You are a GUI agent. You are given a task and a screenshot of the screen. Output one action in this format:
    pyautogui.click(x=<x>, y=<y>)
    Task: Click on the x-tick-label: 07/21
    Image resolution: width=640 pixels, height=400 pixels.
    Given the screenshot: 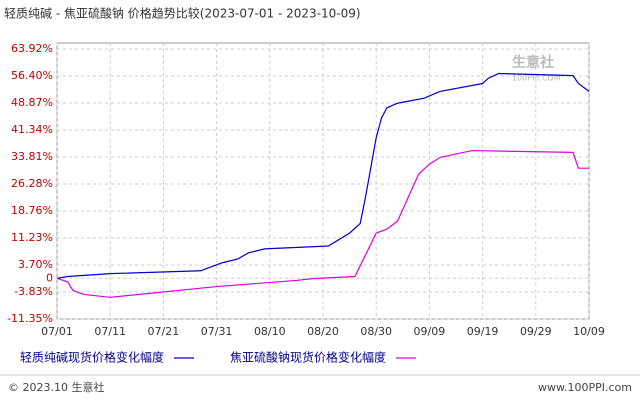 What is the action you would take?
    pyautogui.click(x=164, y=331)
    